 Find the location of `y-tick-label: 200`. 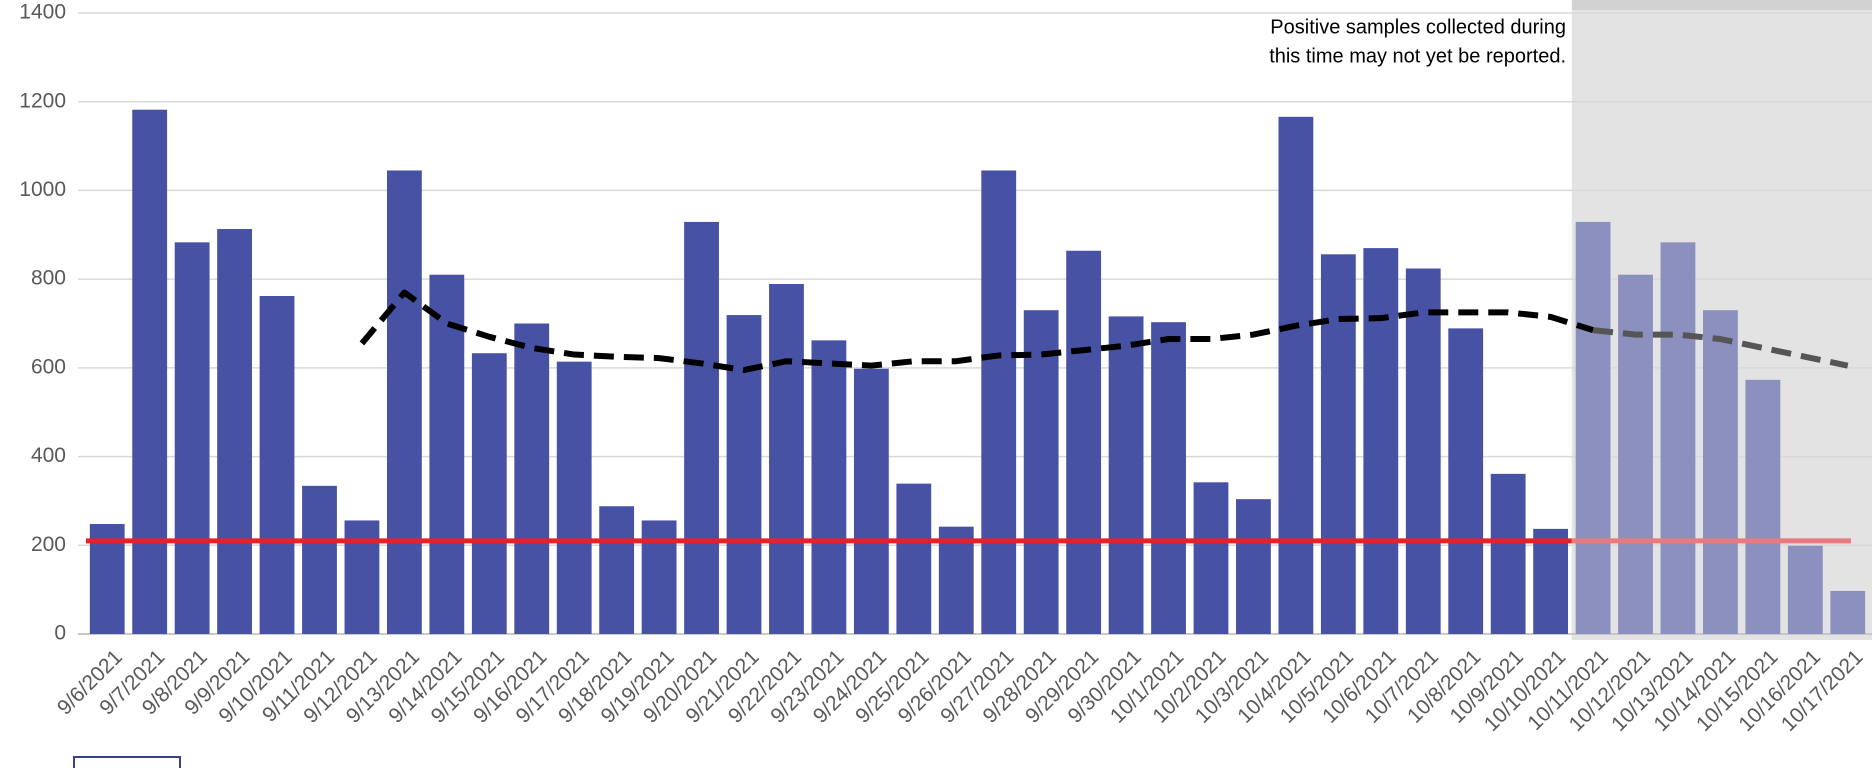

y-tick-label: 200 is located at coordinates (48, 544).